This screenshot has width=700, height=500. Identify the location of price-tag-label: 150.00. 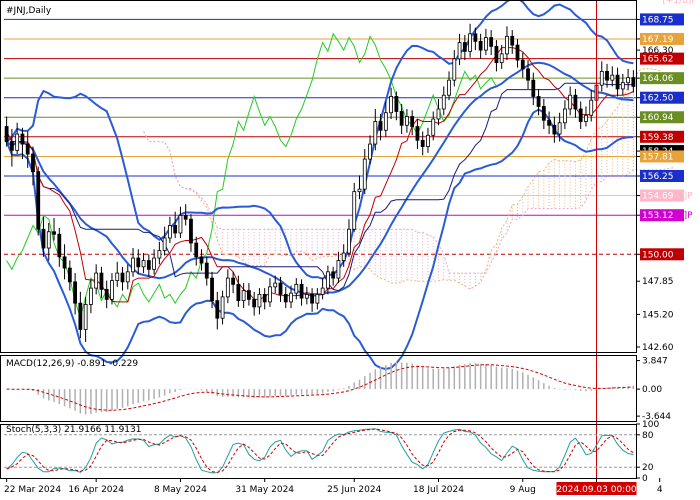
(658, 255).